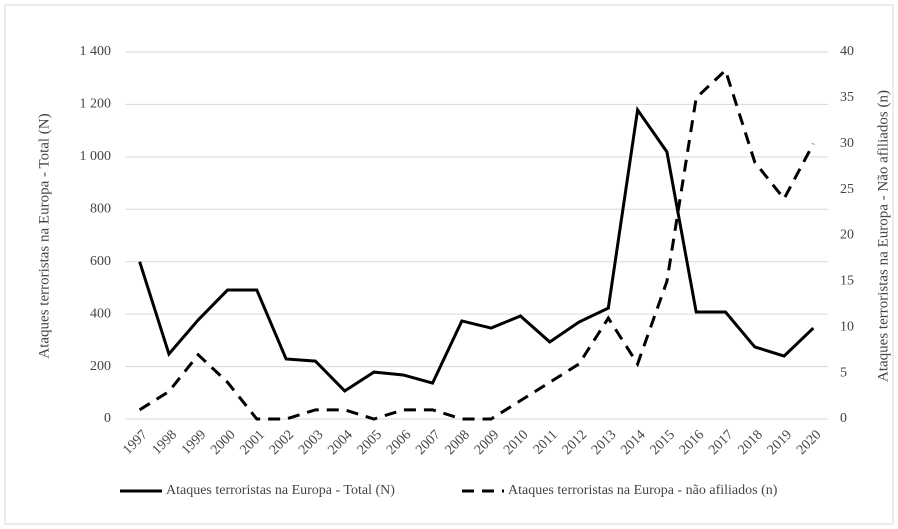  Describe the element at coordinates (847, 51) in the screenshot. I see `y2-tick-label: 40` at that location.